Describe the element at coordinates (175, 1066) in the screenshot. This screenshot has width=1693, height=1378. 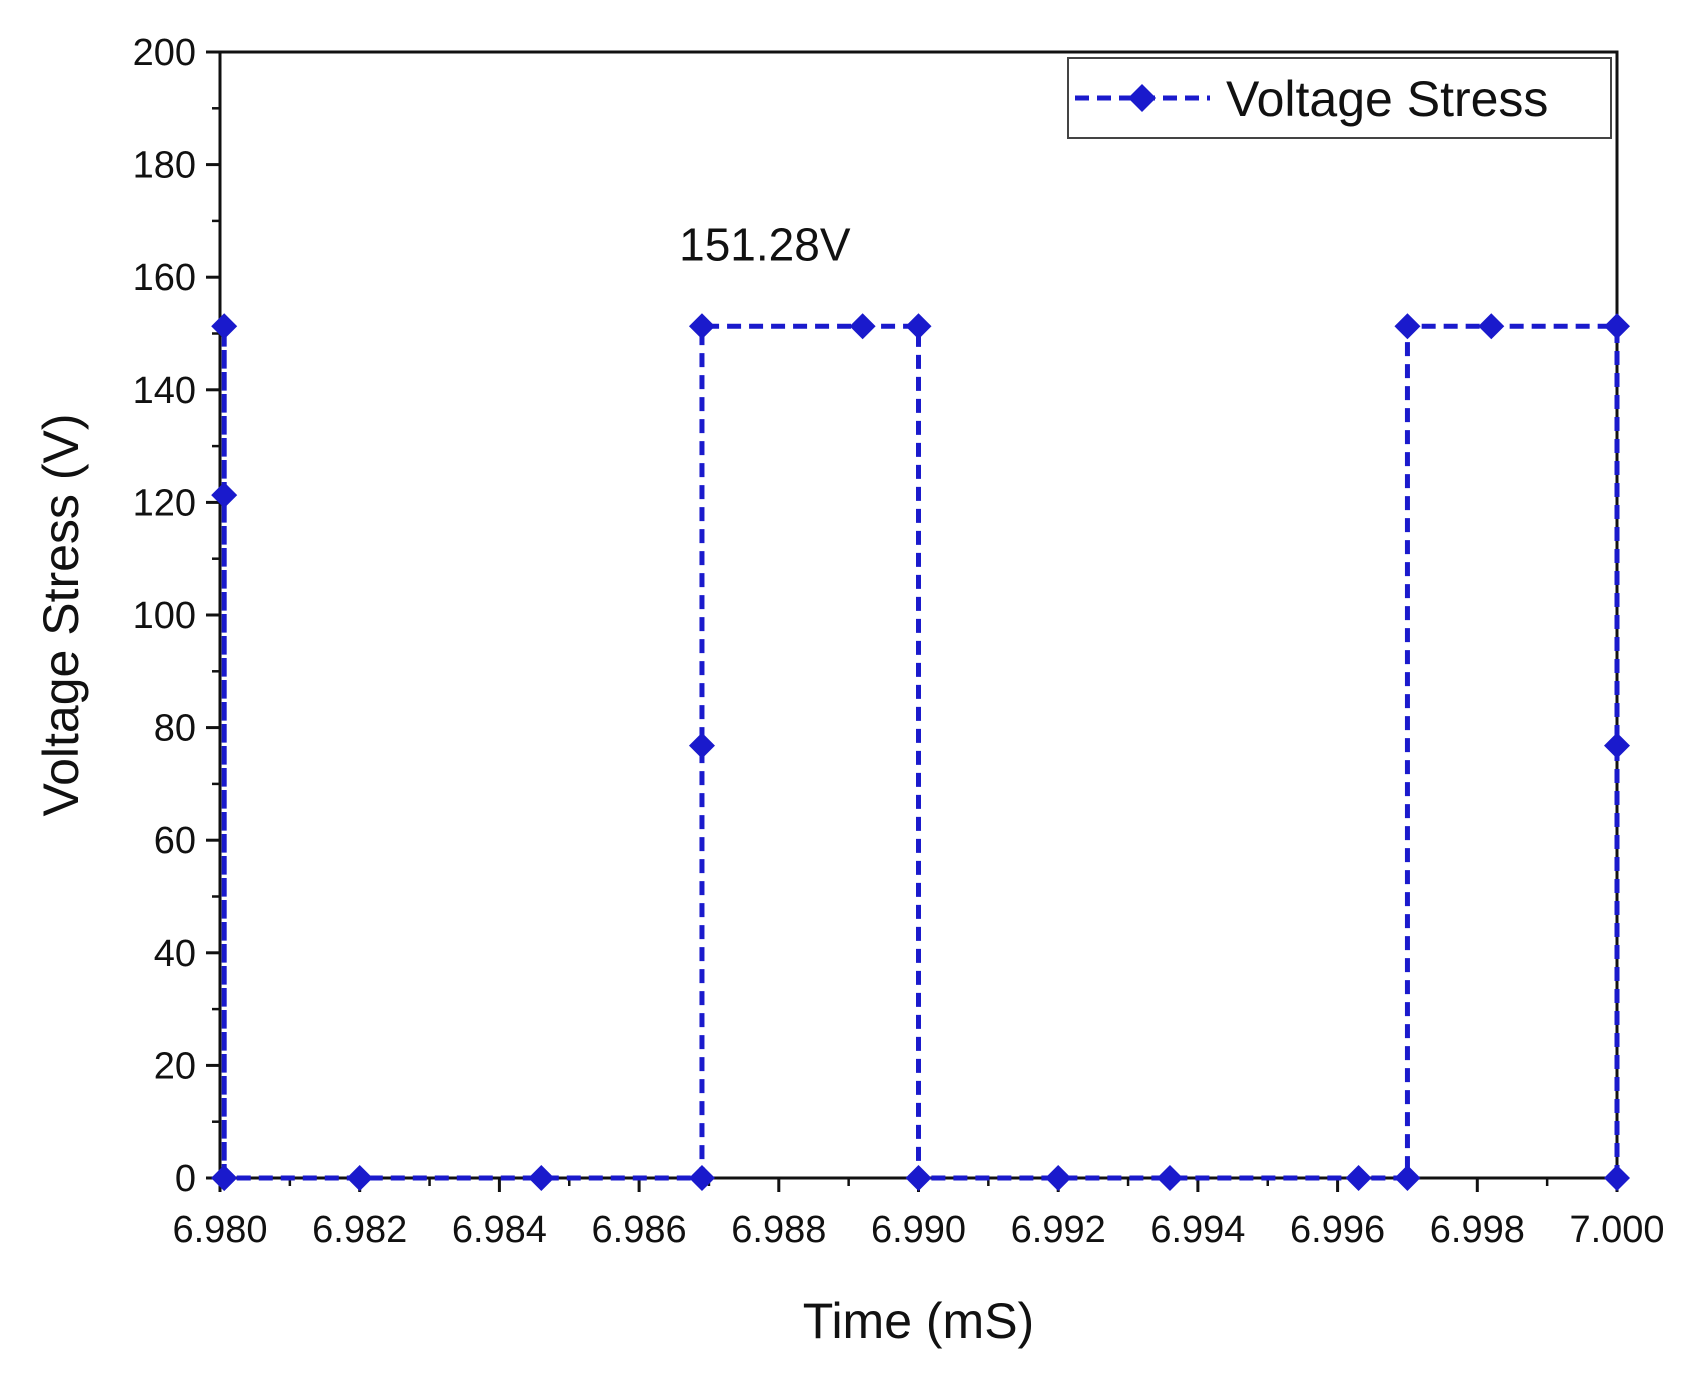
I see `y-tick-label: 20` at that location.